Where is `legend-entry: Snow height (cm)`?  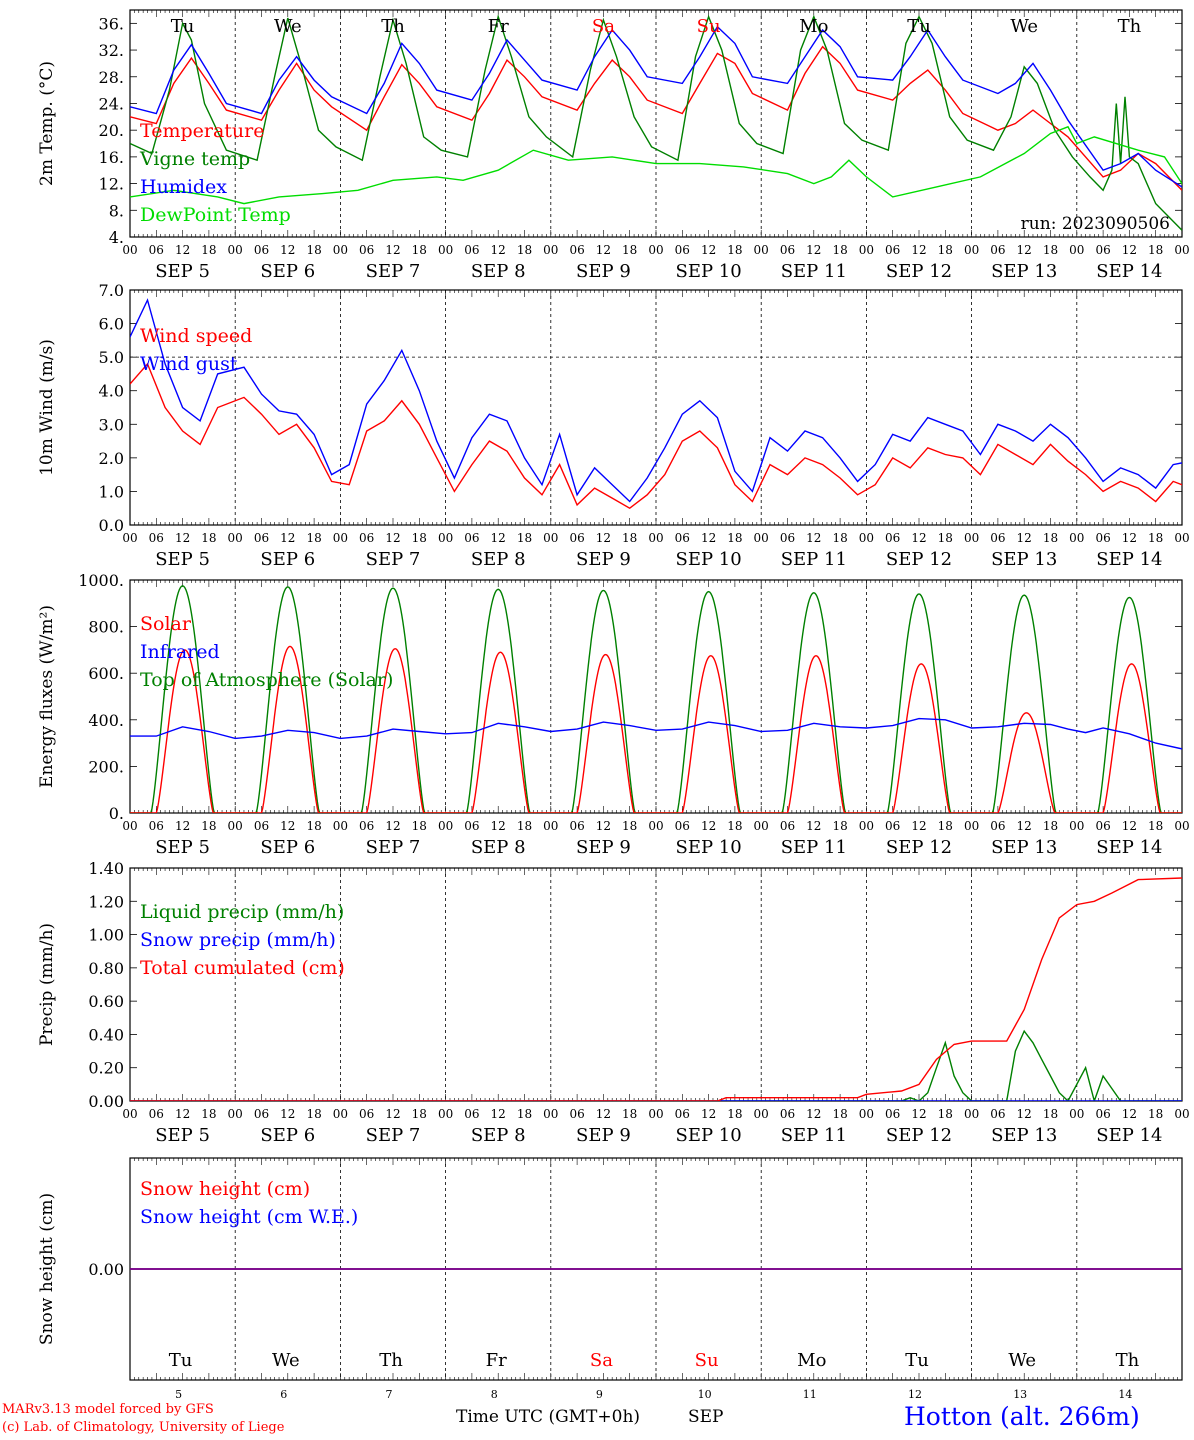
legend-entry: Snow height (cm) is located at coordinates (225, 1189).